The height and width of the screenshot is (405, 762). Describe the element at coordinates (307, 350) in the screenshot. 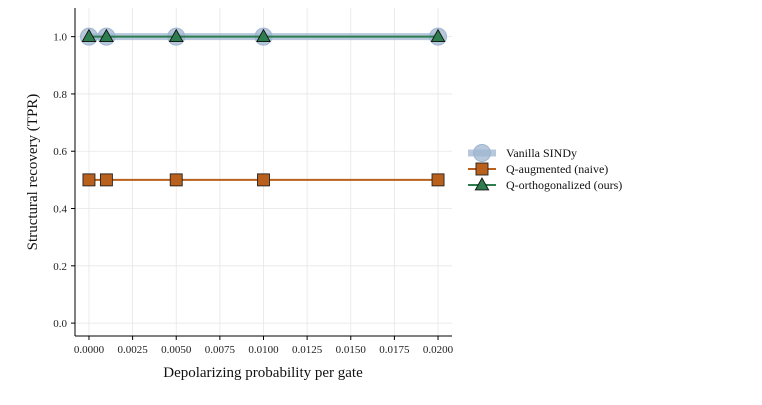

I see `x-tick-label: 0.0125` at that location.